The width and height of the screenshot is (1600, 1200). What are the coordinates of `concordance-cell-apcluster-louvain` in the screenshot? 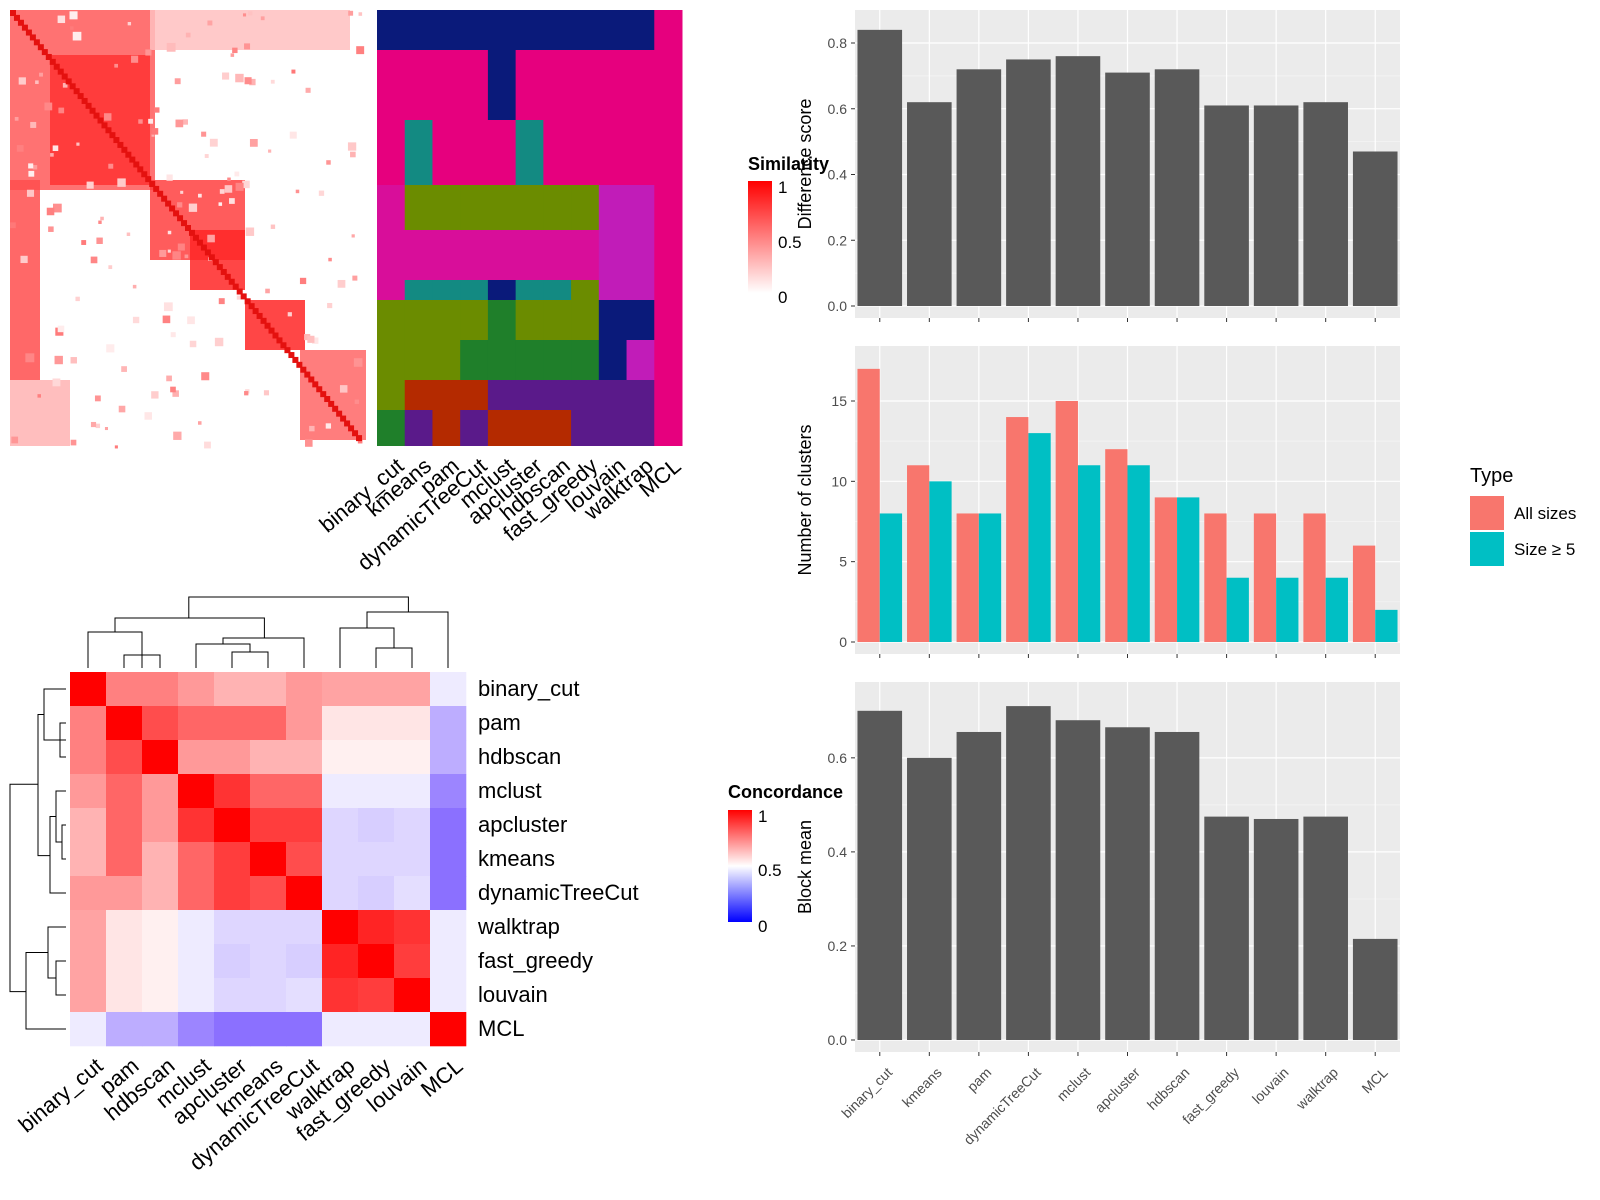 It's located at (412, 825).